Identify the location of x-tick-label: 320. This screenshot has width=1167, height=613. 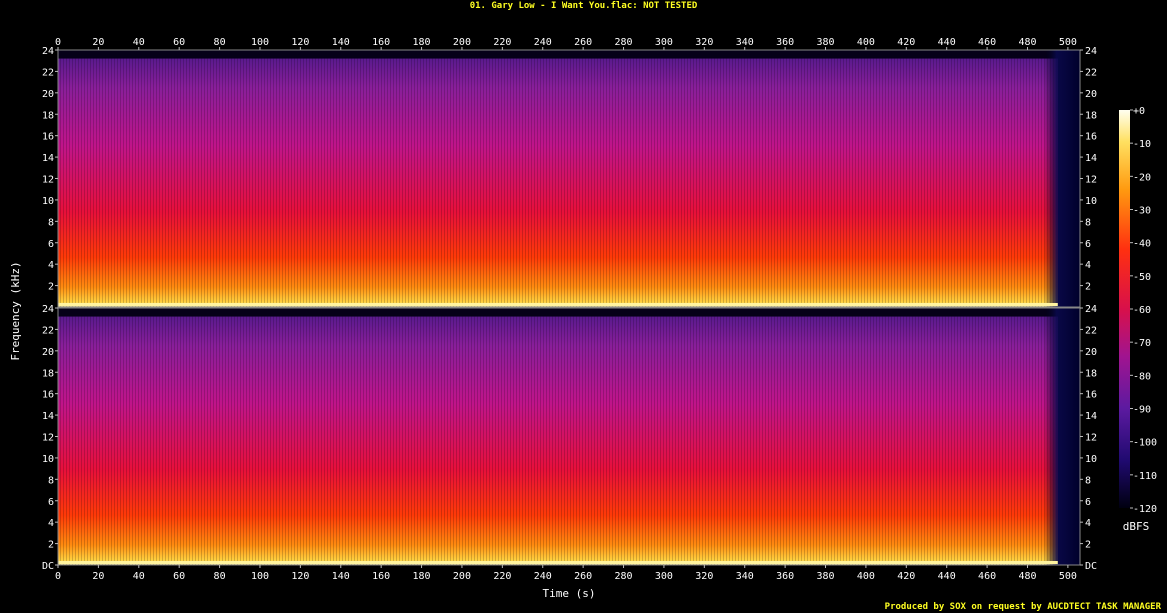
(704, 576).